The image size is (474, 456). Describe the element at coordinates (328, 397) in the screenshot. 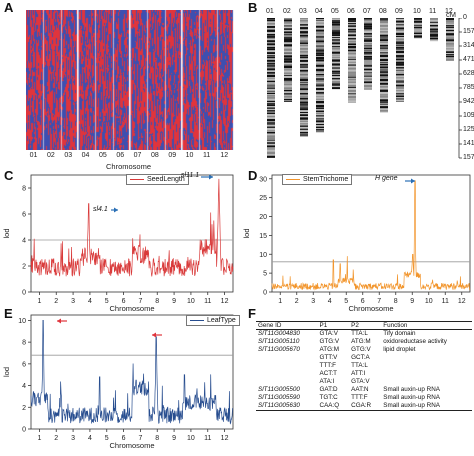

I see `p1-cell: TGT:C` at that location.